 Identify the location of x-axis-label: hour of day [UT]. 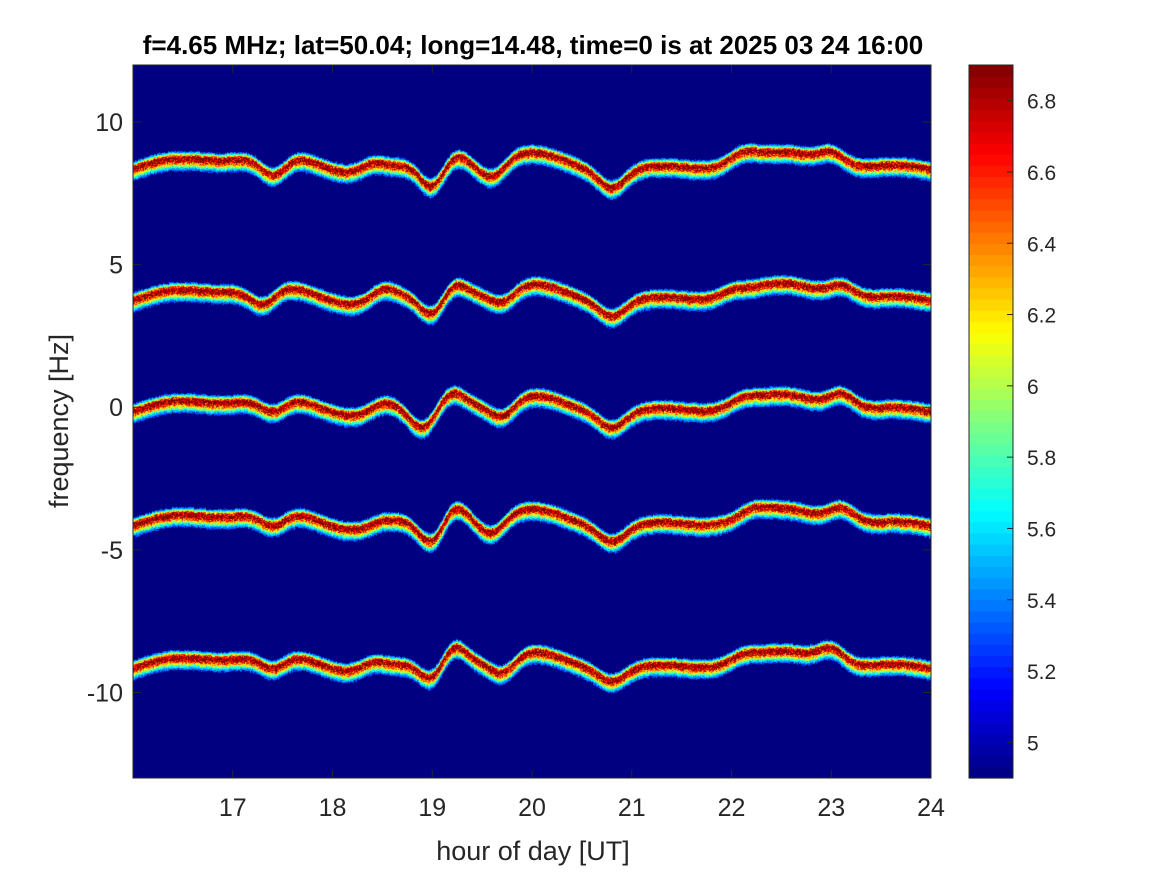
(533, 851).